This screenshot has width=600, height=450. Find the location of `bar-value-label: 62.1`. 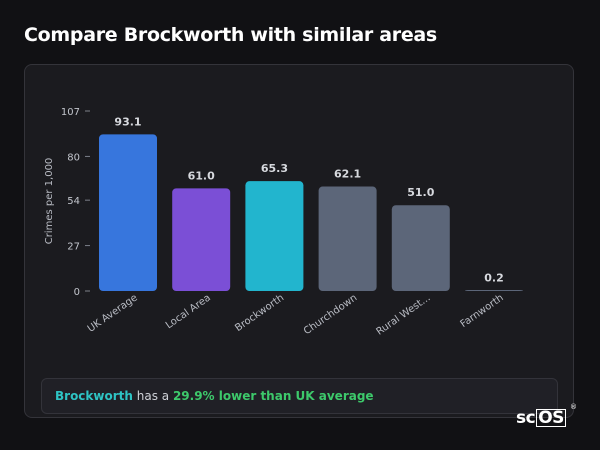

bar-value-label: 62.1 is located at coordinates (347, 174).